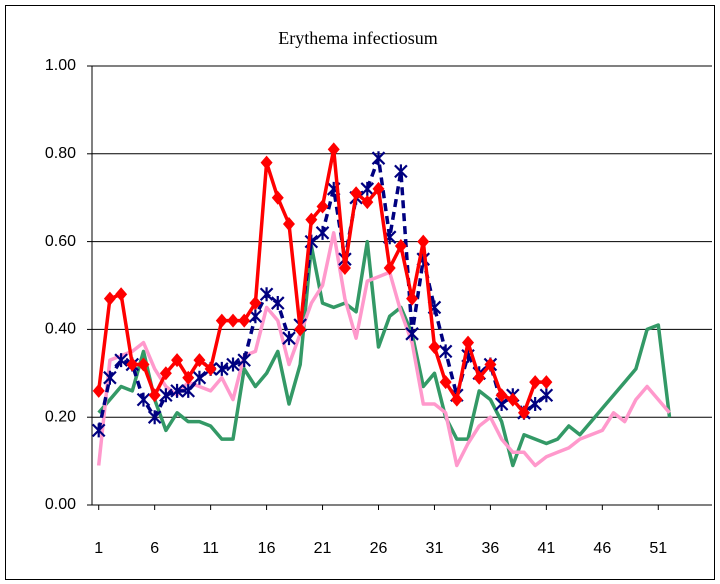  What do you see at coordinates (60, 329) in the screenshot?
I see `y-tick-label: 0.40` at bounding box center [60, 329].